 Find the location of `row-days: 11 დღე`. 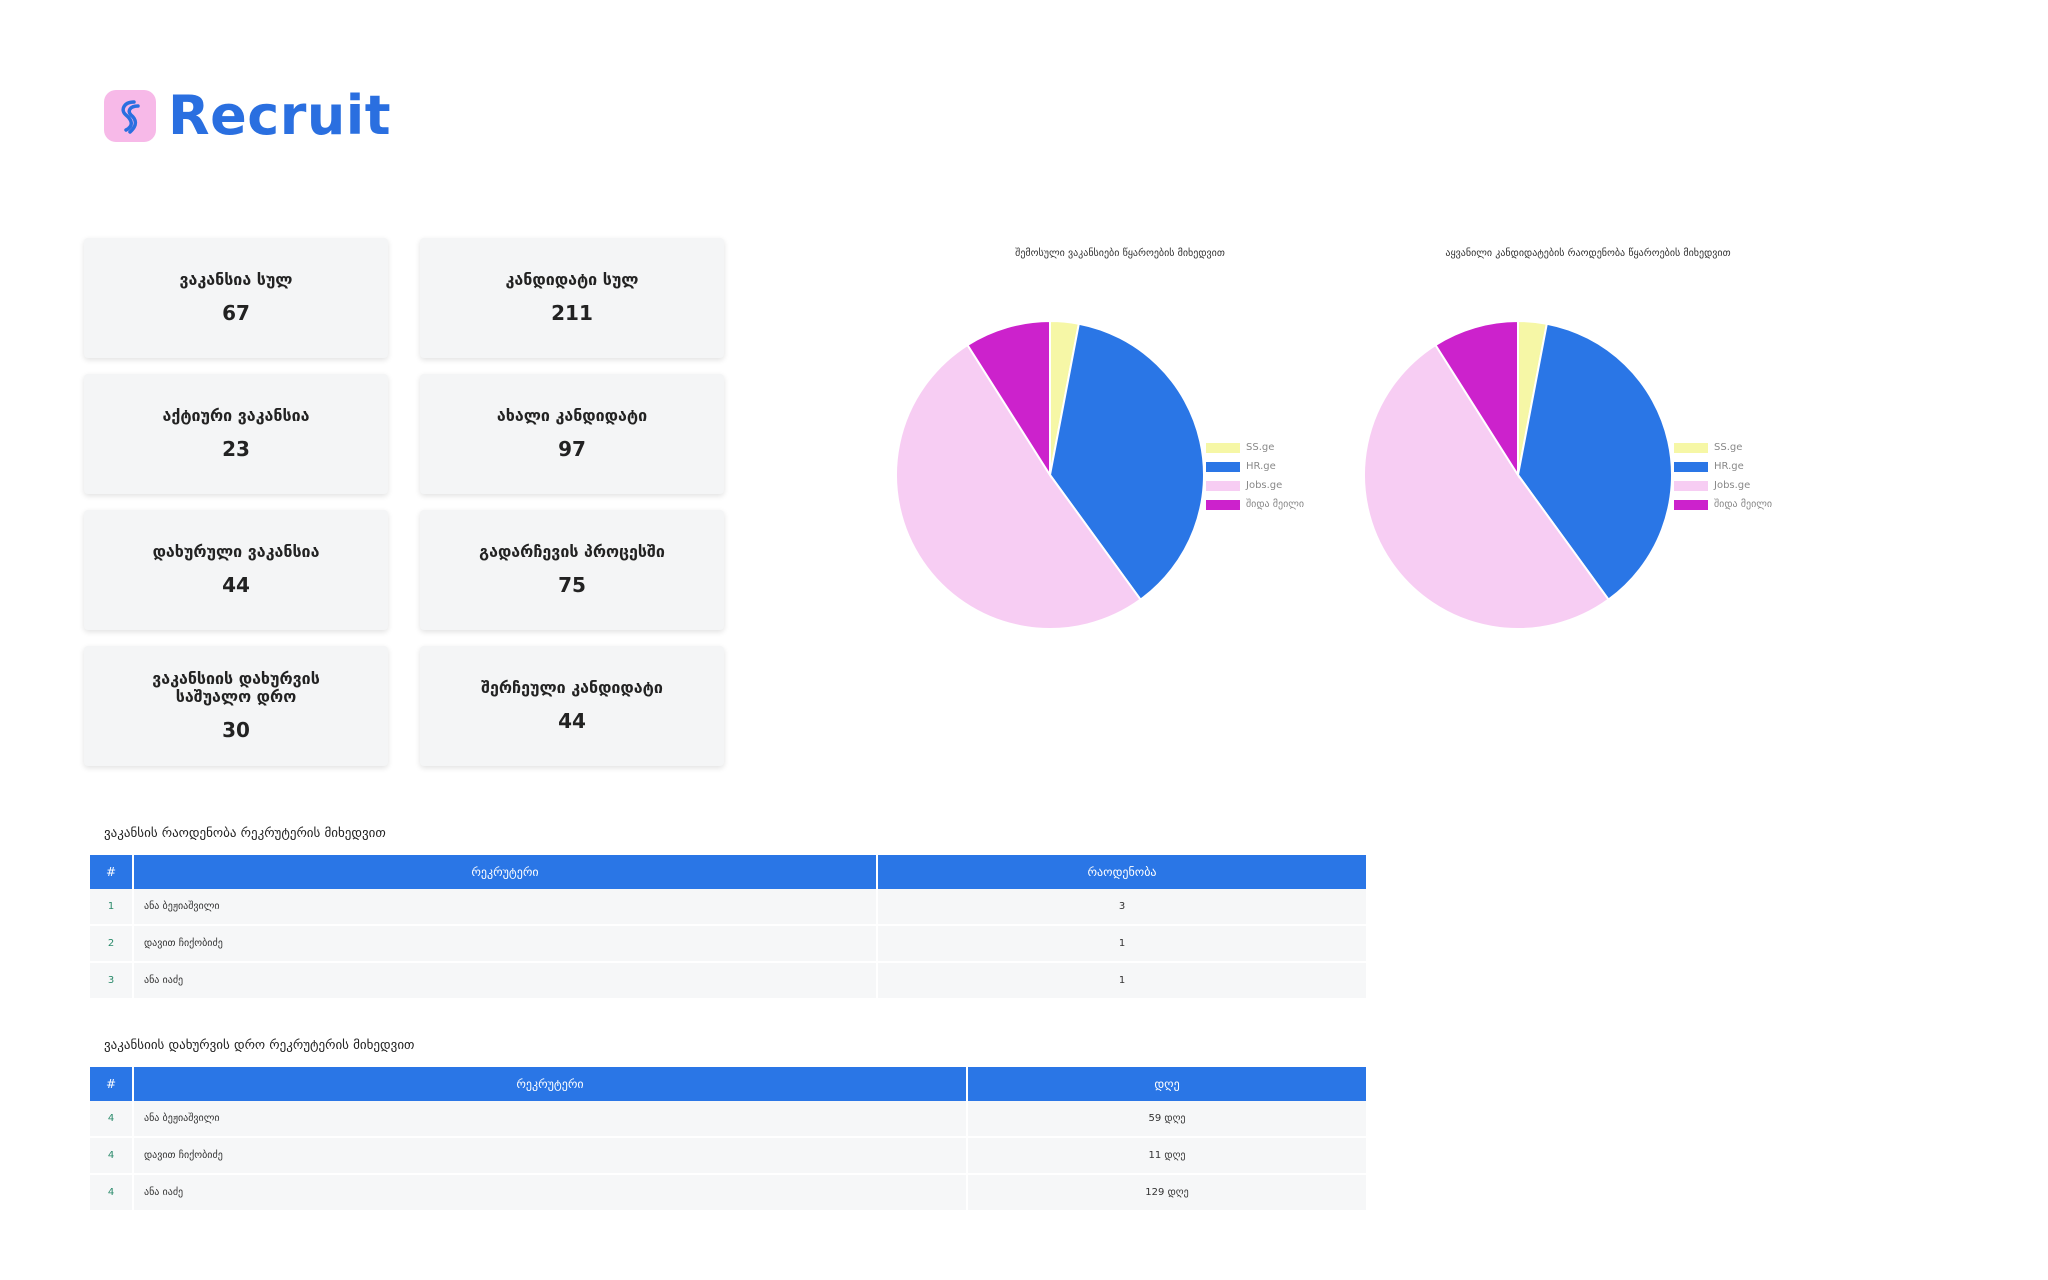

row-days: 11 დღე is located at coordinates (1166, 1156).